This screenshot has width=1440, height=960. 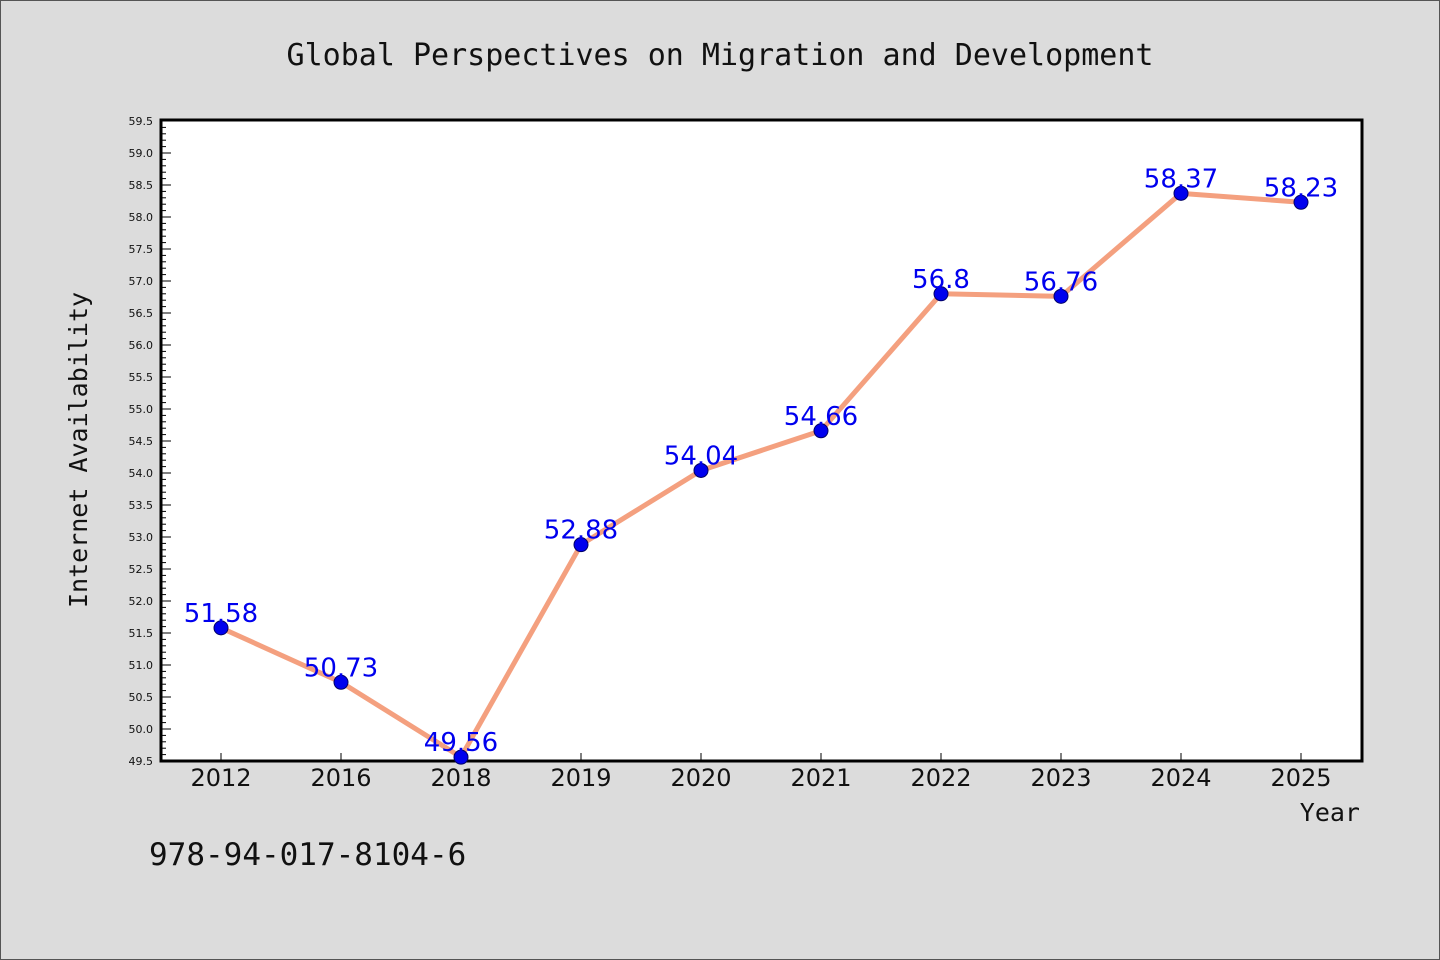 What do you see at coordinates (341, 668) in the screenshot?
I see `data-label: 50.73` at bounding box center [341, 668].